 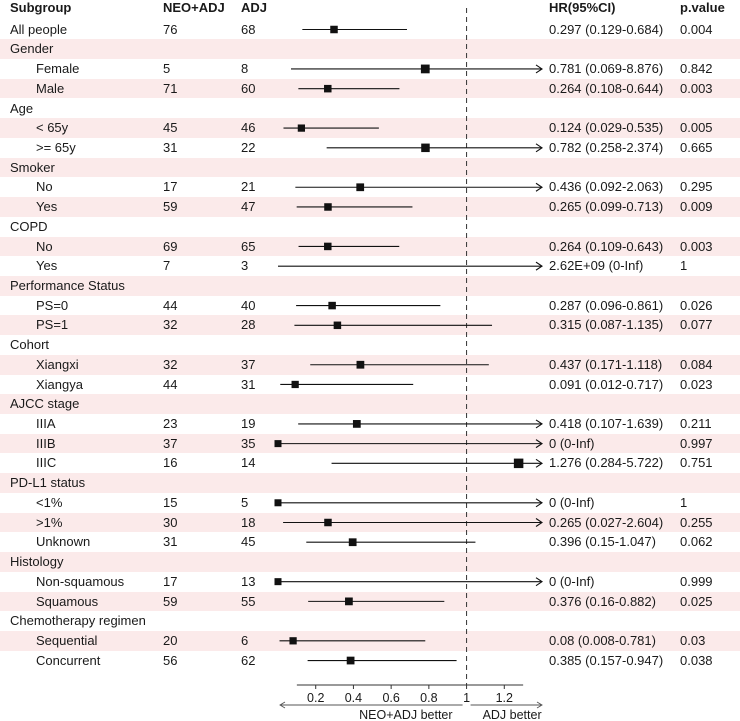 What do you see at coordinates (47, 266) in the screenshot?
I see `subgroup-label: Yes` at bounding box center [47, 266].